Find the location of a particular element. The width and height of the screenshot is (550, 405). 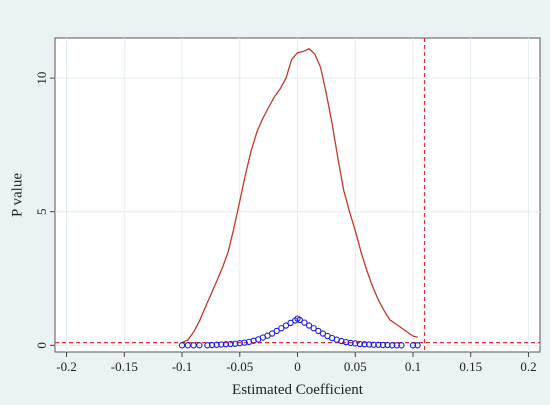

x-tick-label: 0.15 is located at coordinates (470, 366).